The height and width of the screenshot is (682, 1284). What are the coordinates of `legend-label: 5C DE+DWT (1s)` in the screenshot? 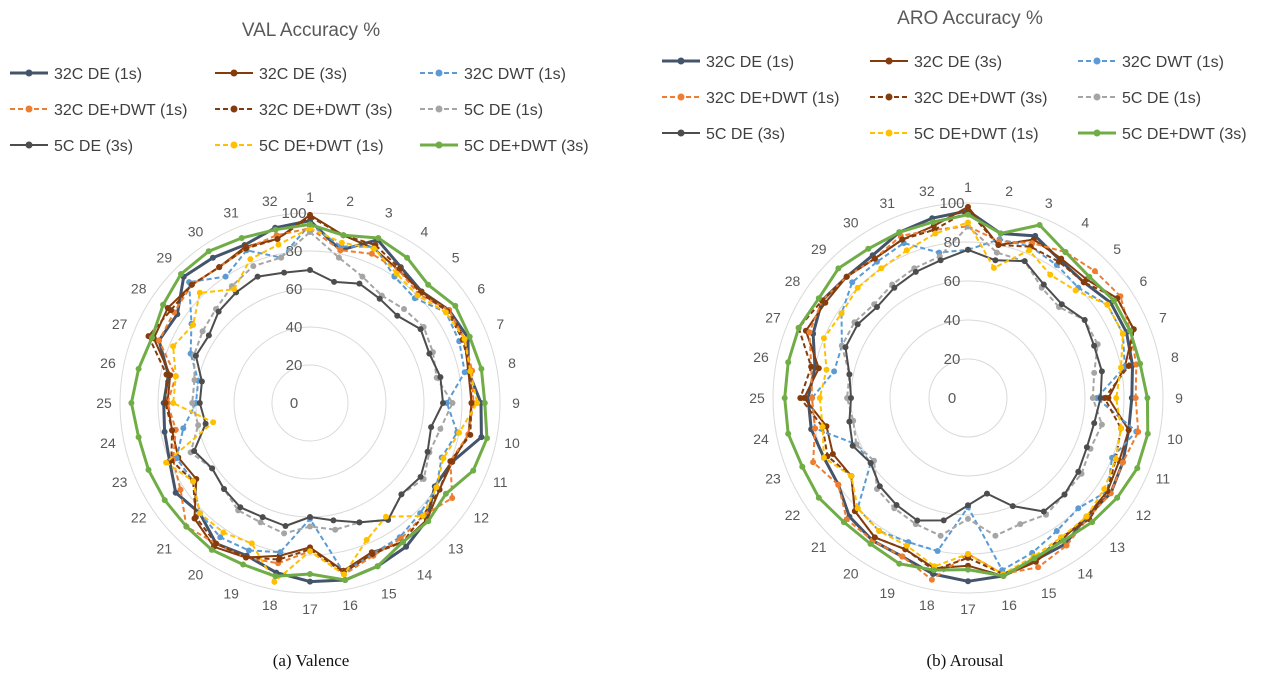 It's located at (976, 134).